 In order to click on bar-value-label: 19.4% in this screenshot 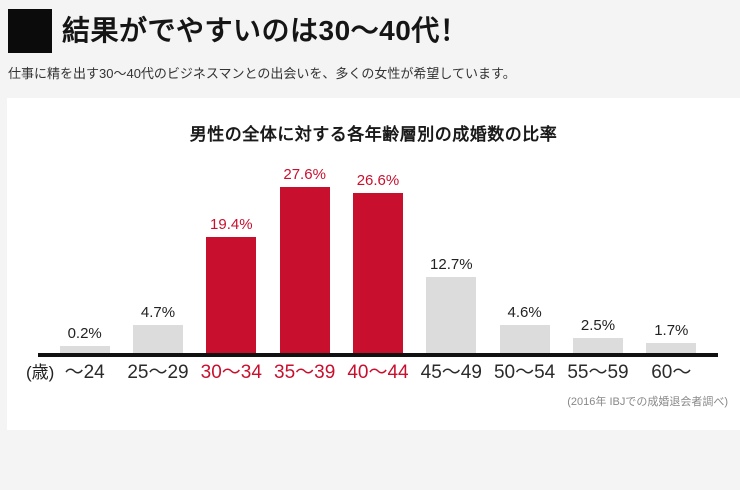, I will do `click(231, 224)`.